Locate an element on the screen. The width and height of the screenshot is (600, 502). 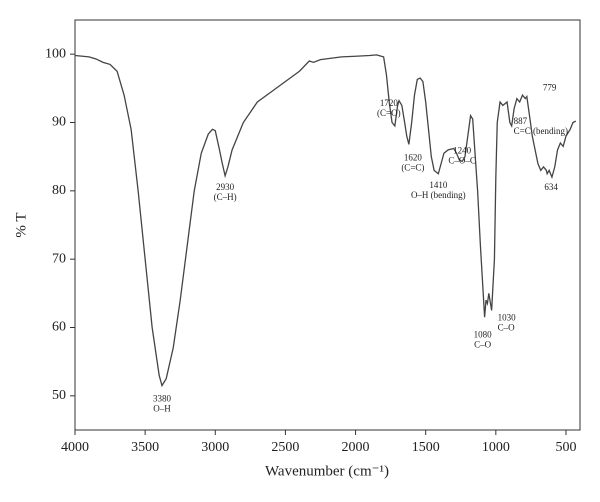
peak-annotation: (C–H) is located at coordinates (225, 197).